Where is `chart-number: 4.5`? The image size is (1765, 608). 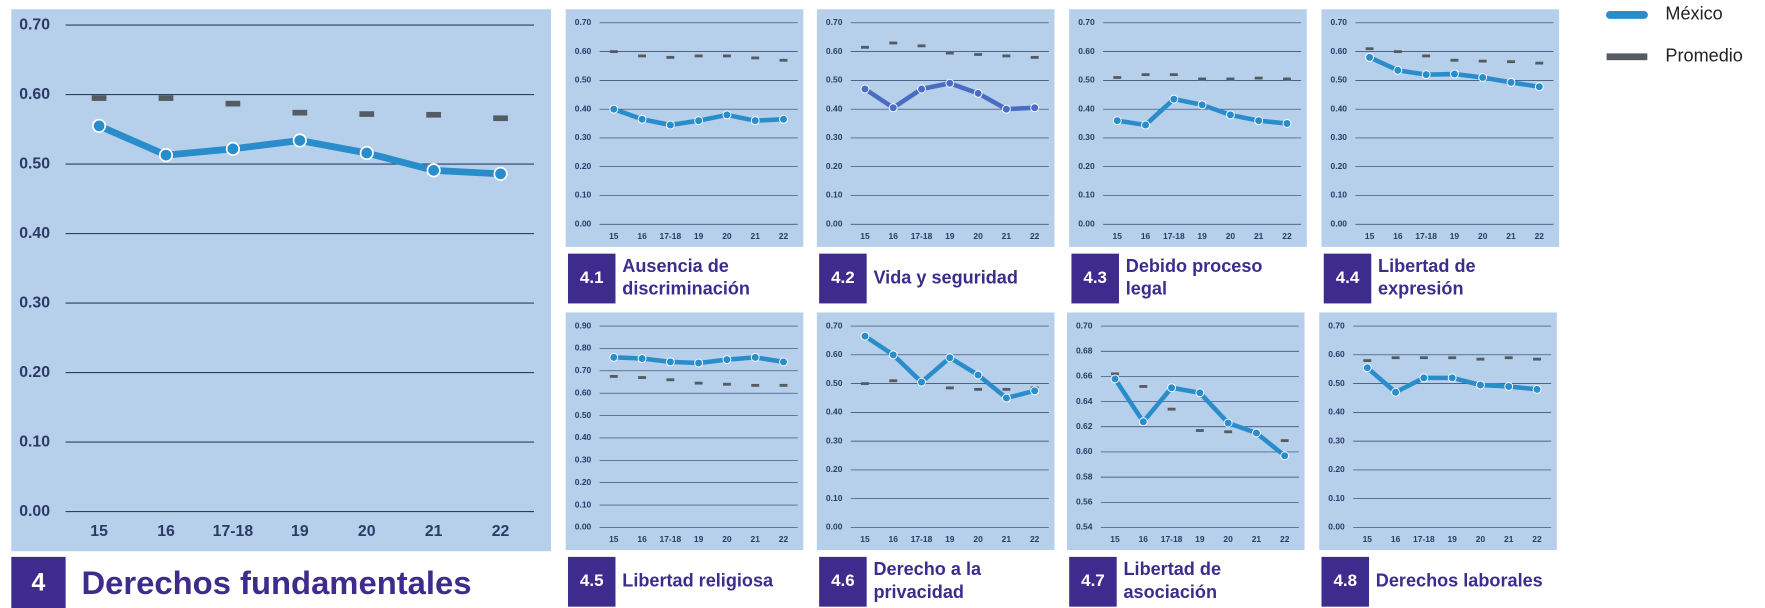 chart-number: 4.5 is located at coordinates (592, 580).